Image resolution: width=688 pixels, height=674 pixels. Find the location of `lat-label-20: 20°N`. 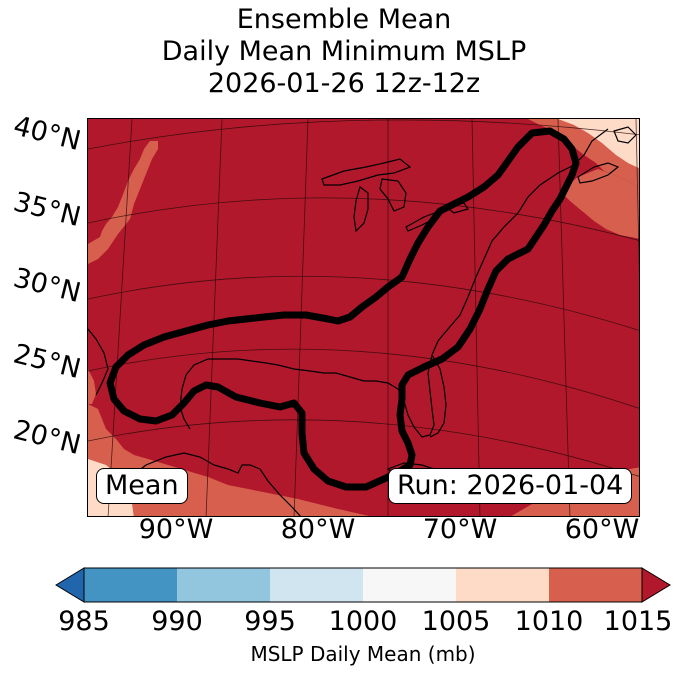

lat-label-20: 20°N is located at coordinates (47, 438).